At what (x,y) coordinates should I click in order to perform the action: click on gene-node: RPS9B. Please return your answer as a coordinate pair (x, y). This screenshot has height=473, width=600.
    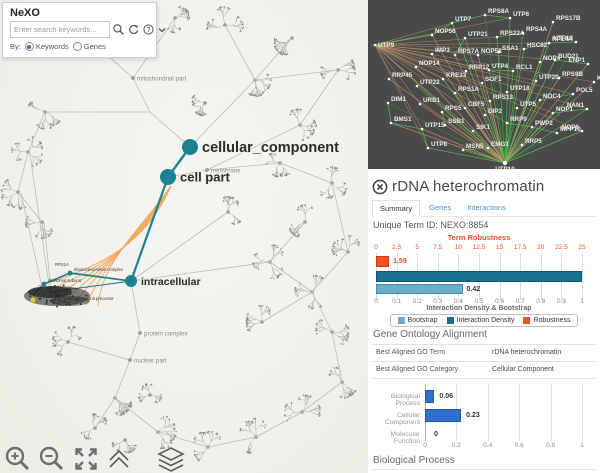
    Looking at the image, I should click on (570, 75).